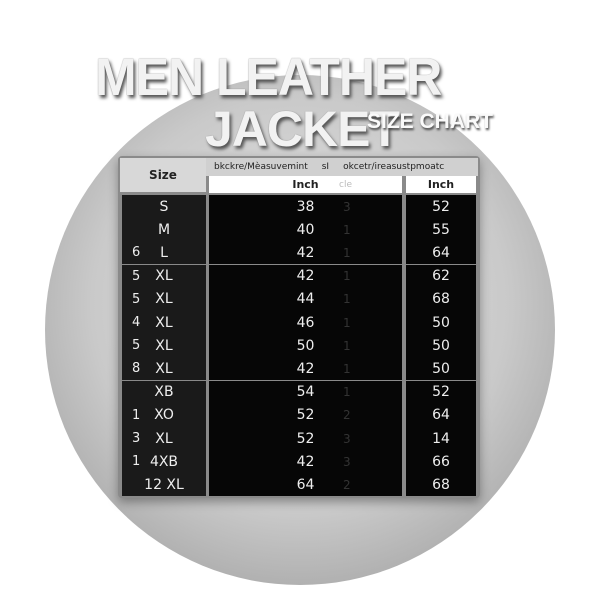 The image size is (600, 600). I want to click on measurement-cell-1: 50 1, so click(305, 346).